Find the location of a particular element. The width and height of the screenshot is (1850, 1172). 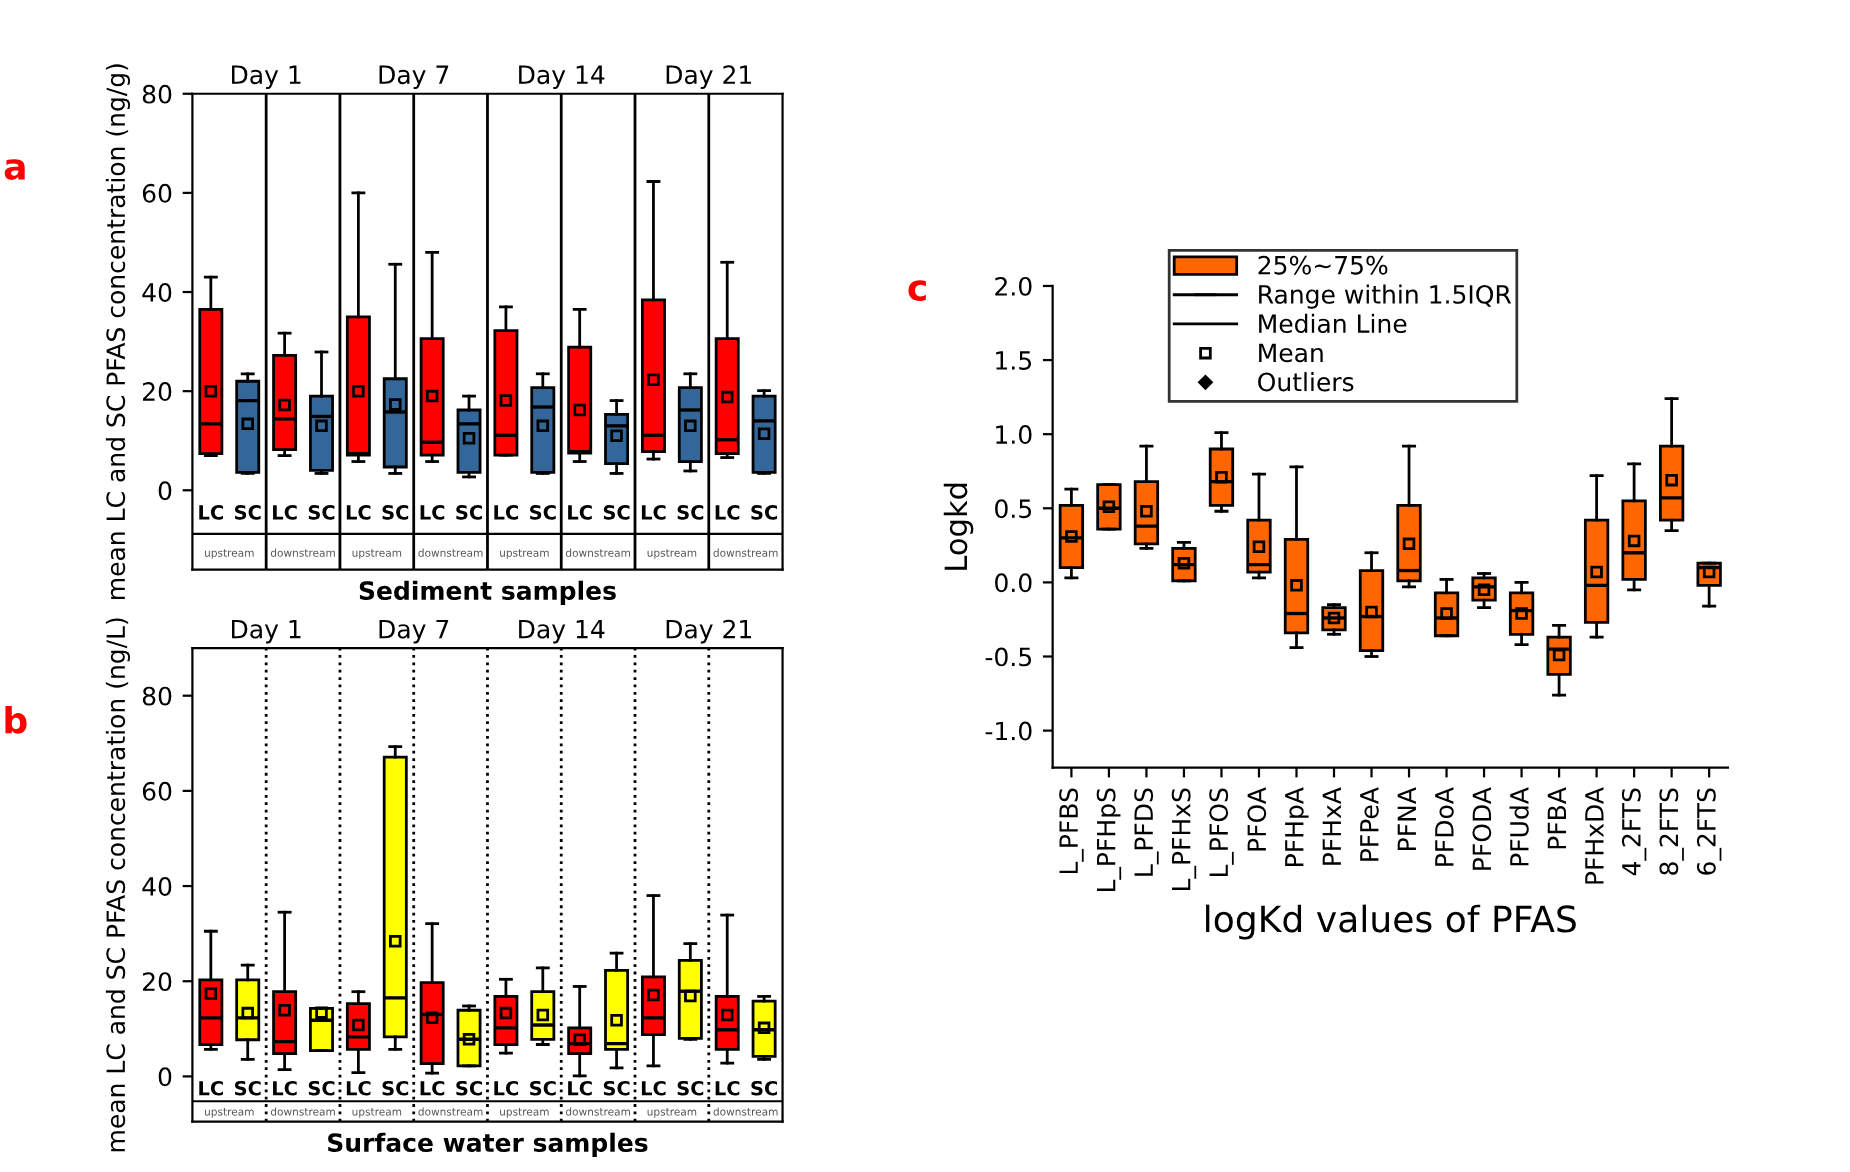

y-tick-label: 0.0 is located at coordinates (1013, 583).